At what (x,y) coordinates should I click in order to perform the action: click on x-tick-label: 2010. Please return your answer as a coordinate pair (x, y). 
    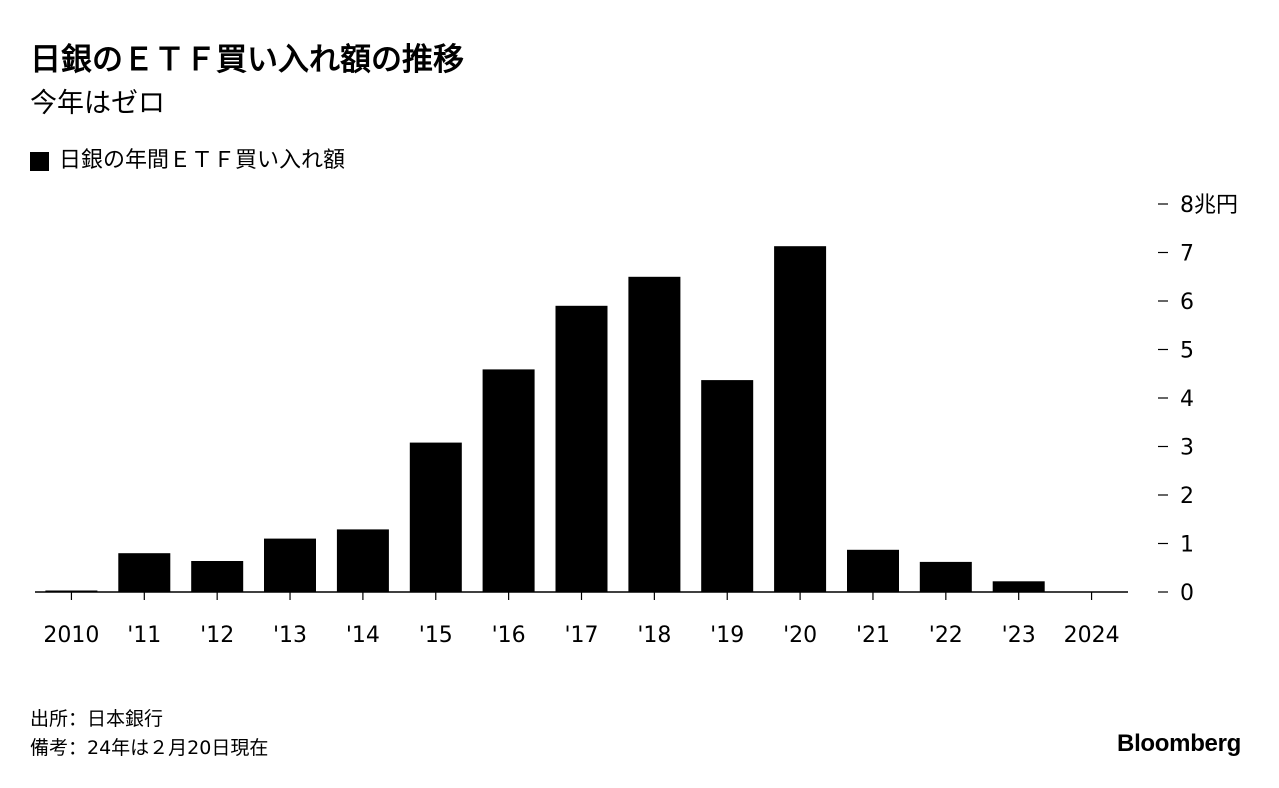
    Looking at the image, I should click on (71, 635).